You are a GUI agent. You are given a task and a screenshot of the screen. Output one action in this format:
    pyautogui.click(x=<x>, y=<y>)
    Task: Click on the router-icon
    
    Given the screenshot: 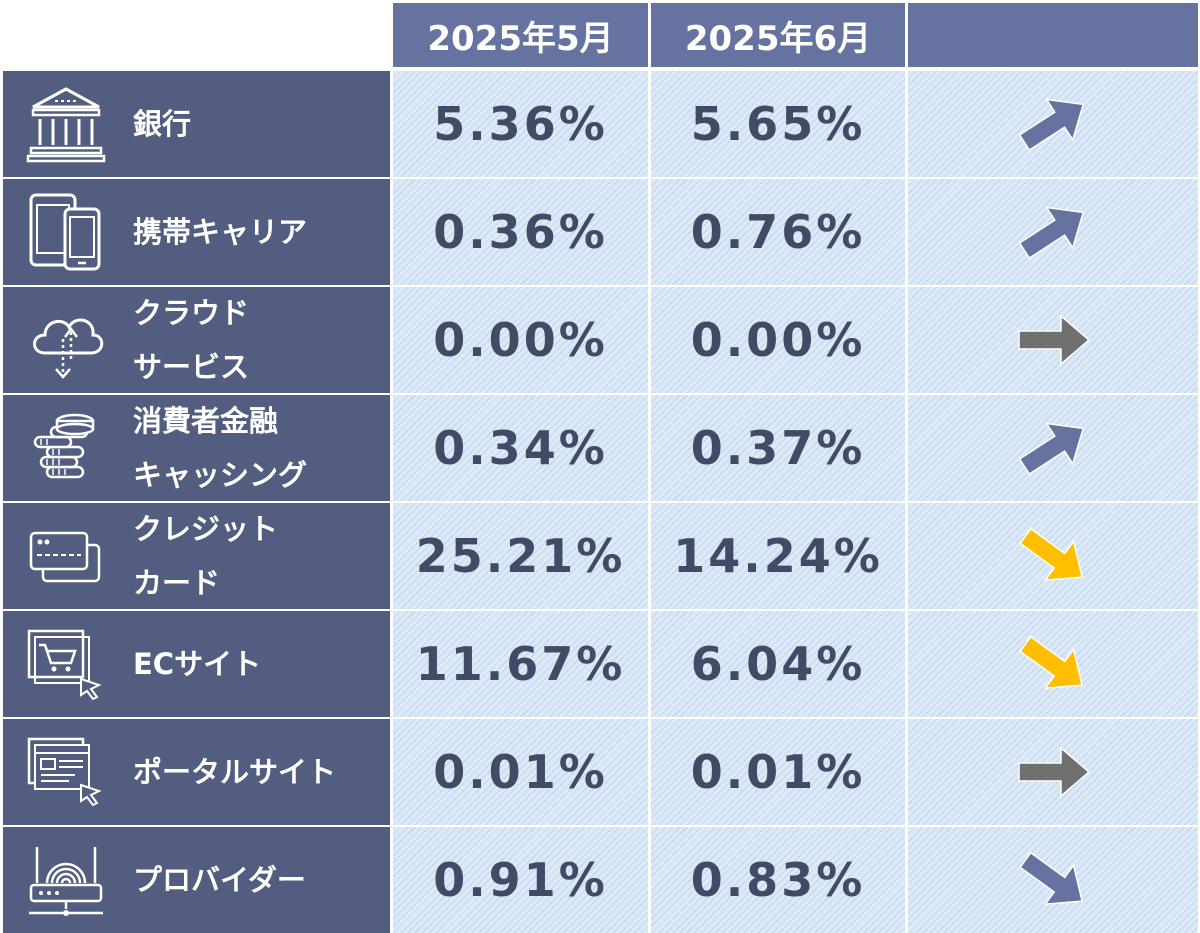 What is the action you would take?
    pyautogui.click(x=66, y=880)
    